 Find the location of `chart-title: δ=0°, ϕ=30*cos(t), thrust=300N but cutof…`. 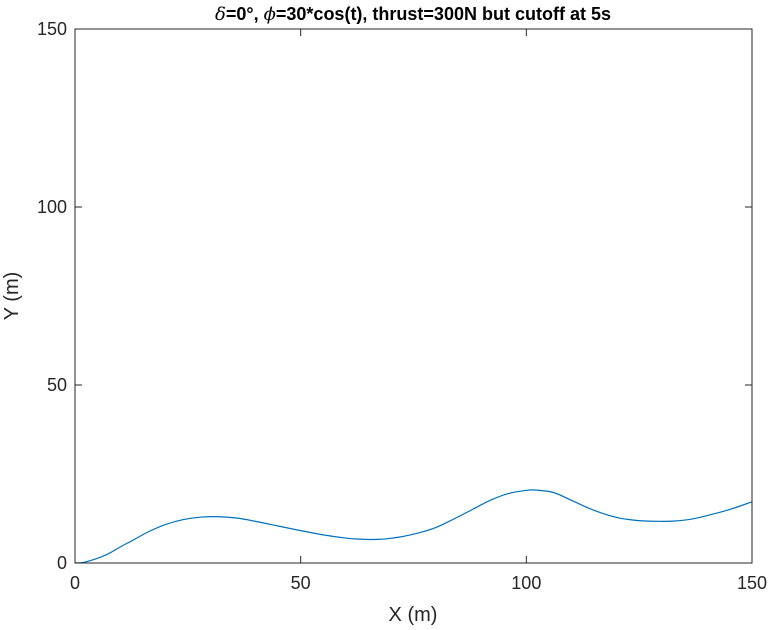

chart-title: δ=0°, ϕ=30*cos(t), thrust=300N but cutof… is located at coordinates (413, 14).